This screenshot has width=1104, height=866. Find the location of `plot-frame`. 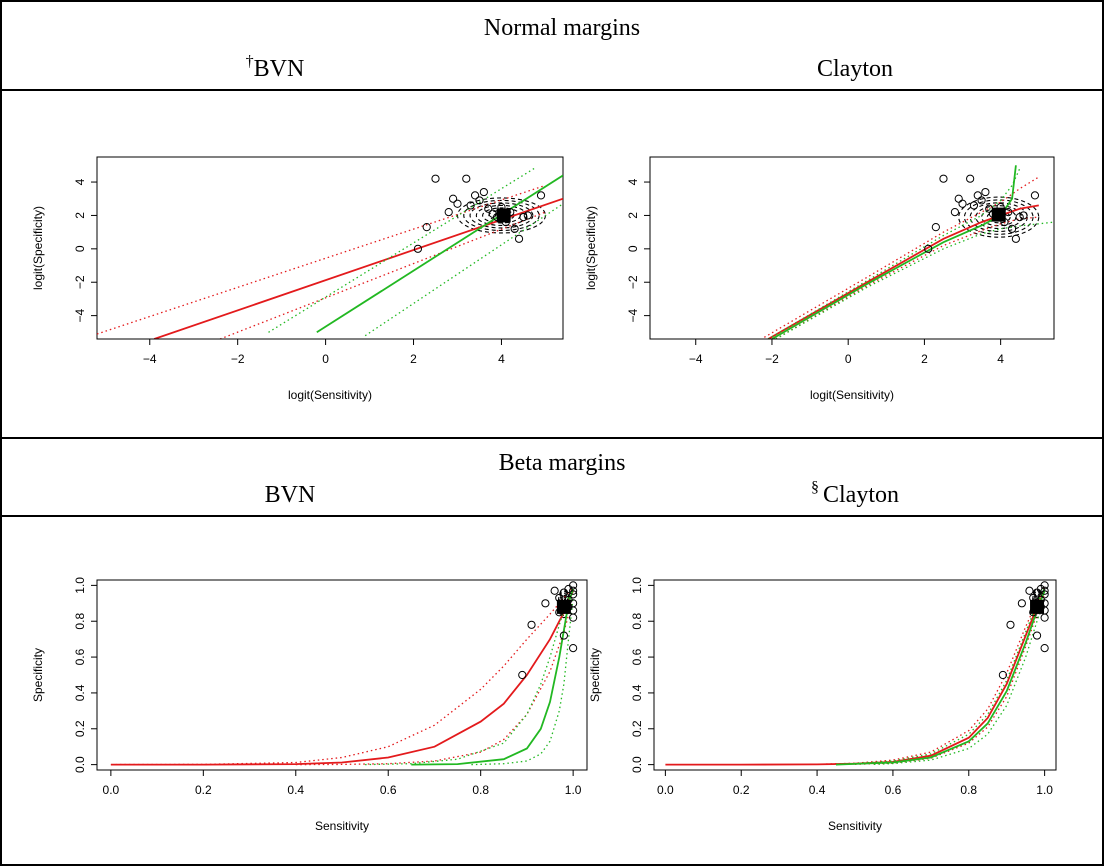

plot-frame is located at coordinates (855, 675).